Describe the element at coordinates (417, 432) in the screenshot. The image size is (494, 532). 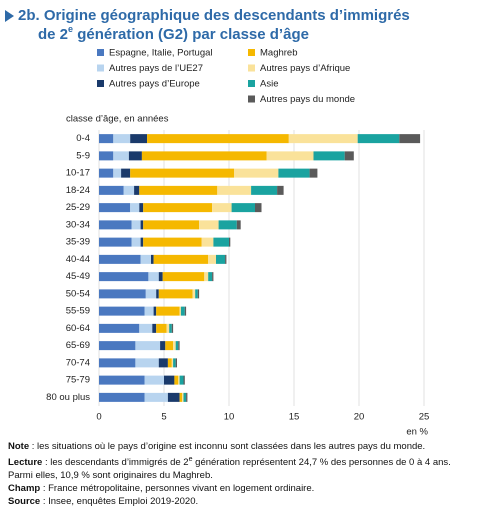
I see `x-unit: en %` at that location.